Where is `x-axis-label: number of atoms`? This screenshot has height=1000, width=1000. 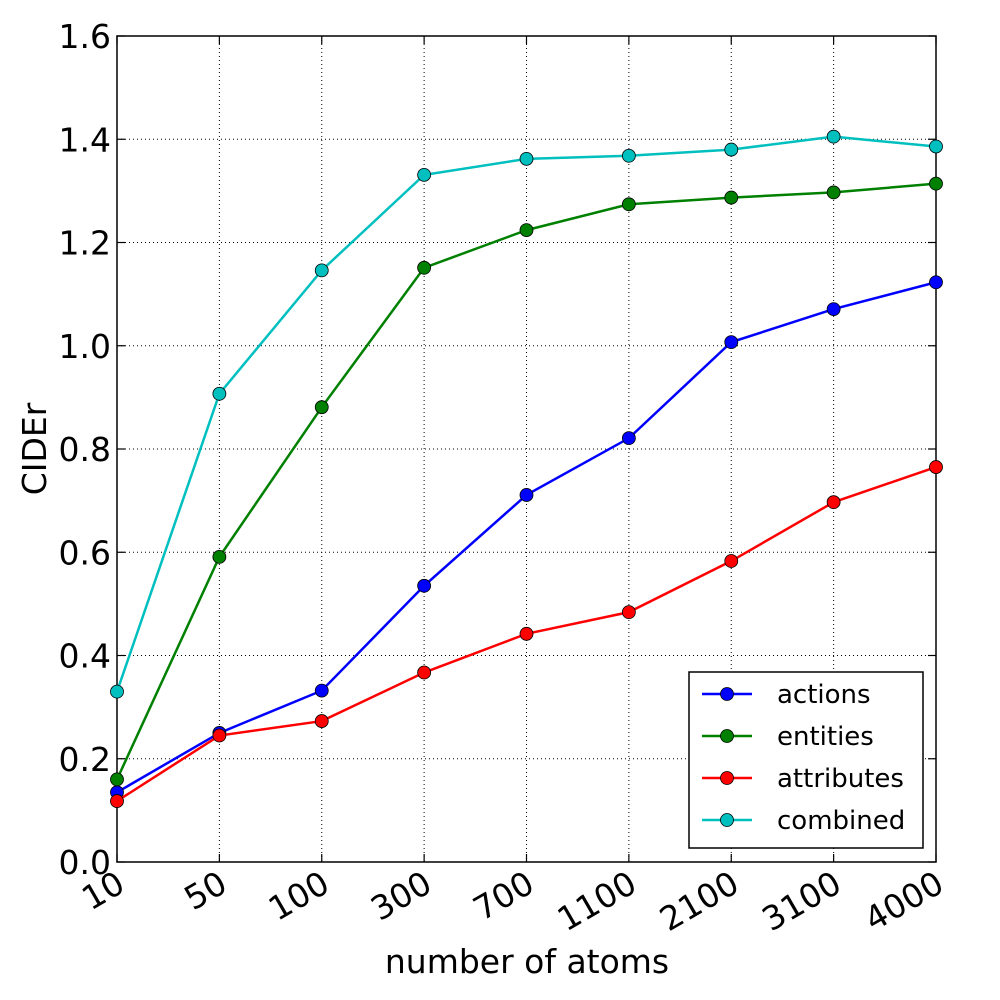
x-axis-label: number of atoms is located at coordinates (527, 961).